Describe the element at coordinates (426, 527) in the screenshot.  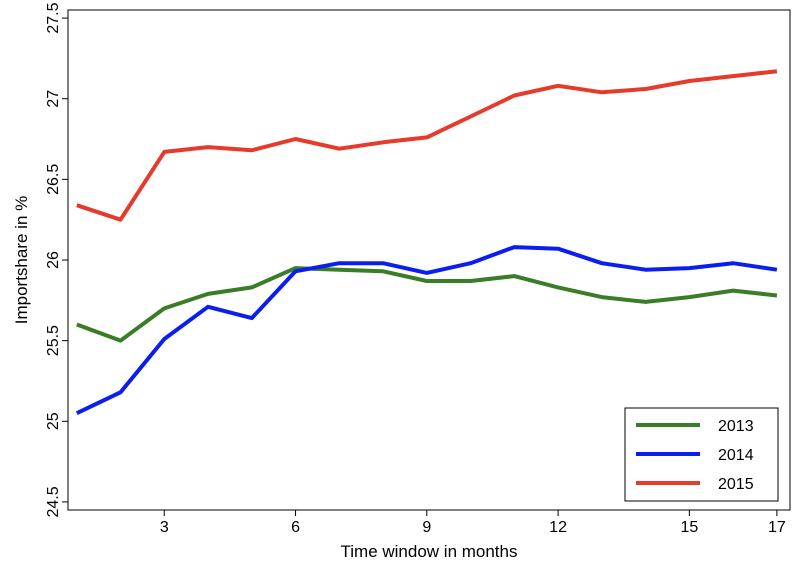
I see `x-tick-label: 9` at that location.